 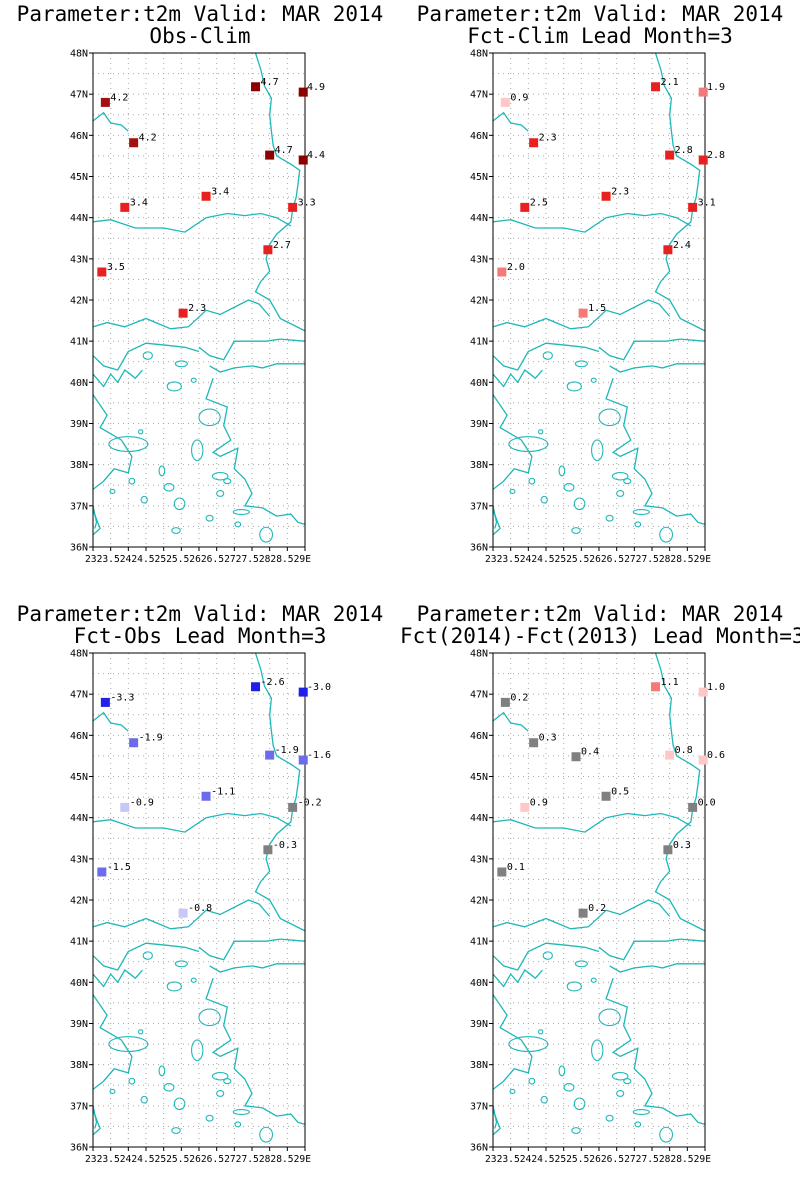 What do you see at coordinates (670, 82) in the screenshot?
I see `station-value-label: 2.1` at bounding box center [670, 82].